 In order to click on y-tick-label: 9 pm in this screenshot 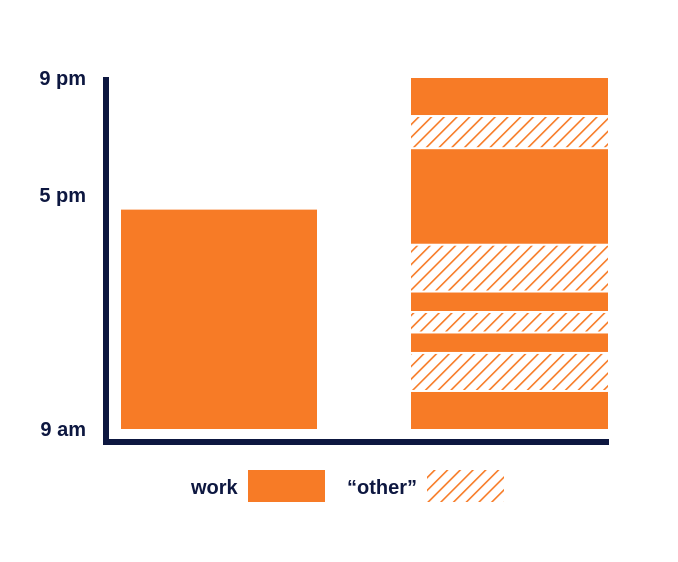, I will do `click(62, 79)`.